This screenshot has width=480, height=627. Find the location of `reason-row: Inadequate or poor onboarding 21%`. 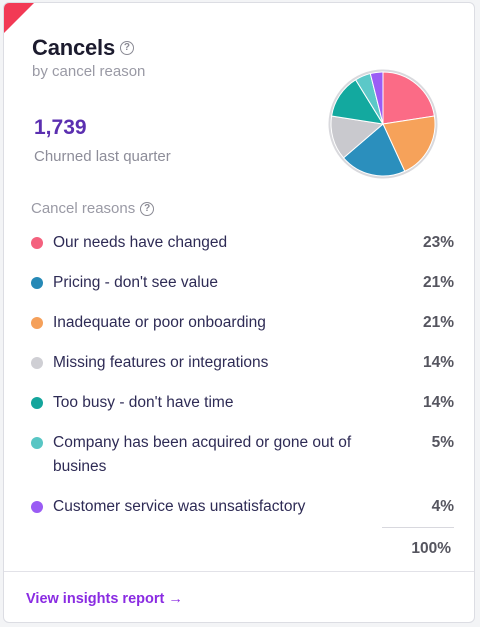

reason-row: Inadequate or poor onboarding 21% is located at coordinates (242, 323).